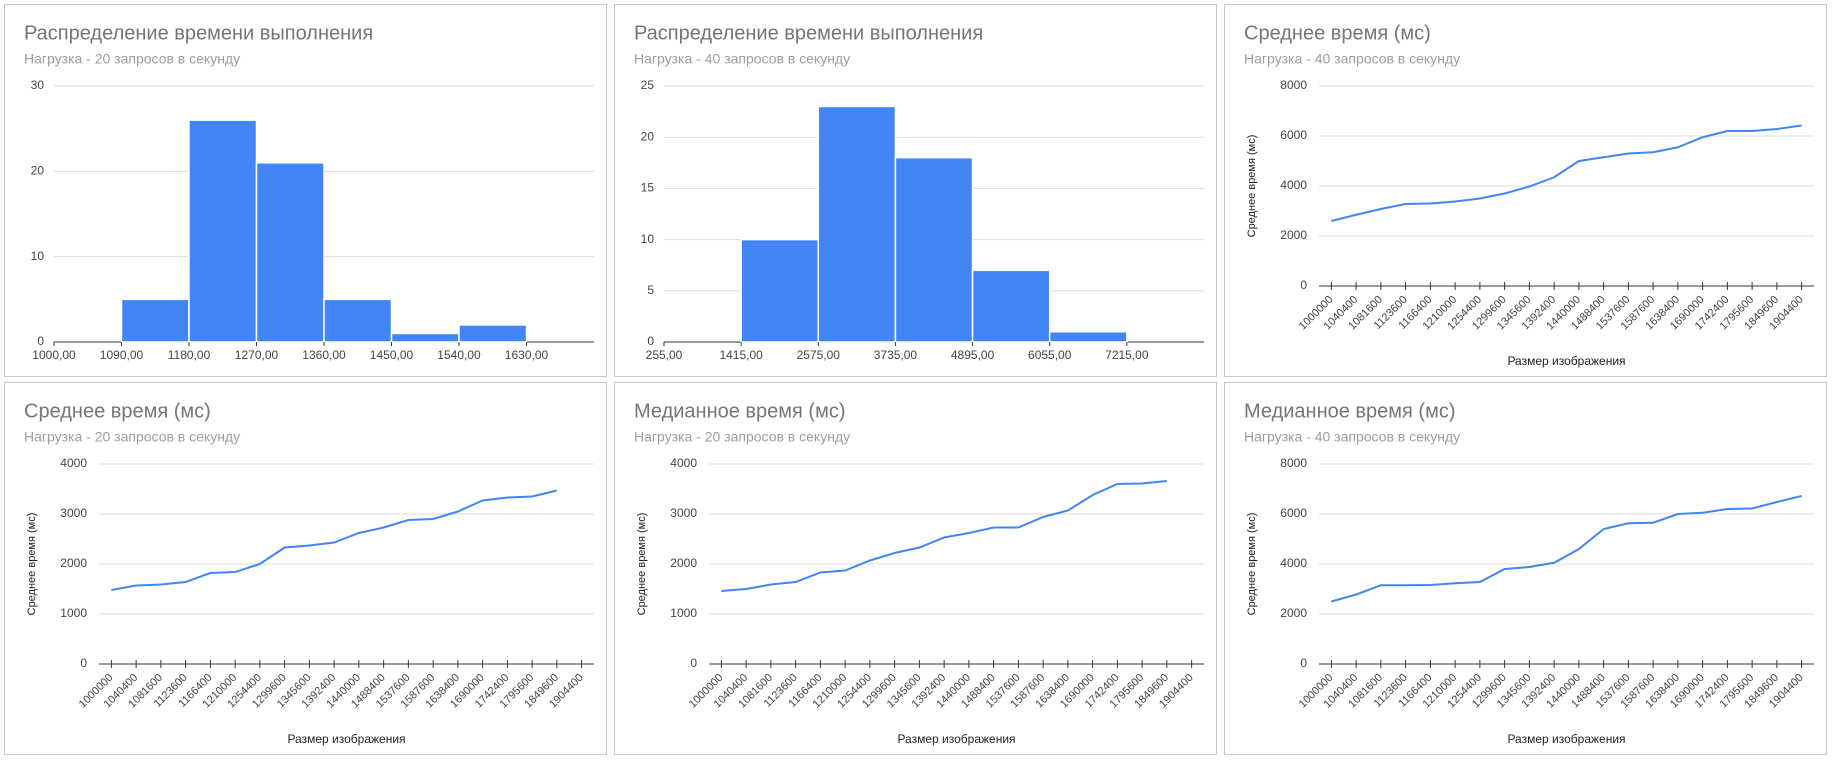  I want to click on x-tick-label: 2575,00, so click(819, 355).